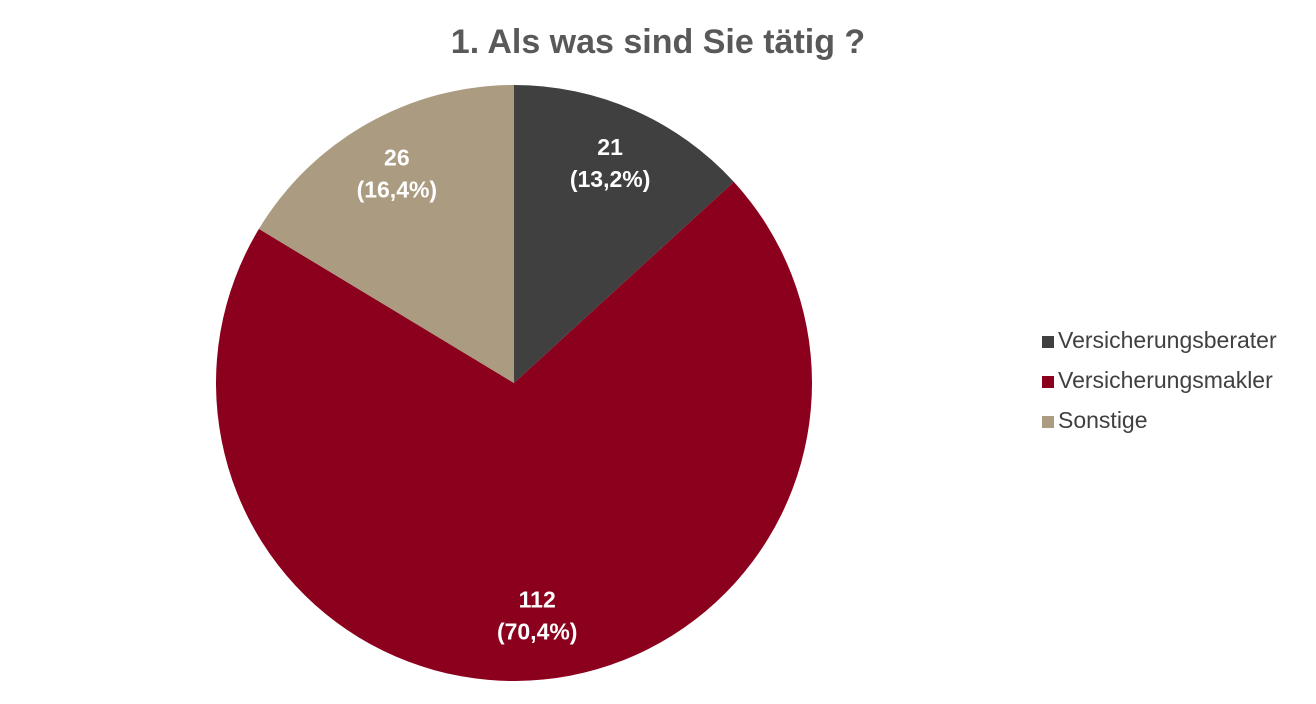  I want to click on legend-label: Versicherungsberater, so click(1167, 340).